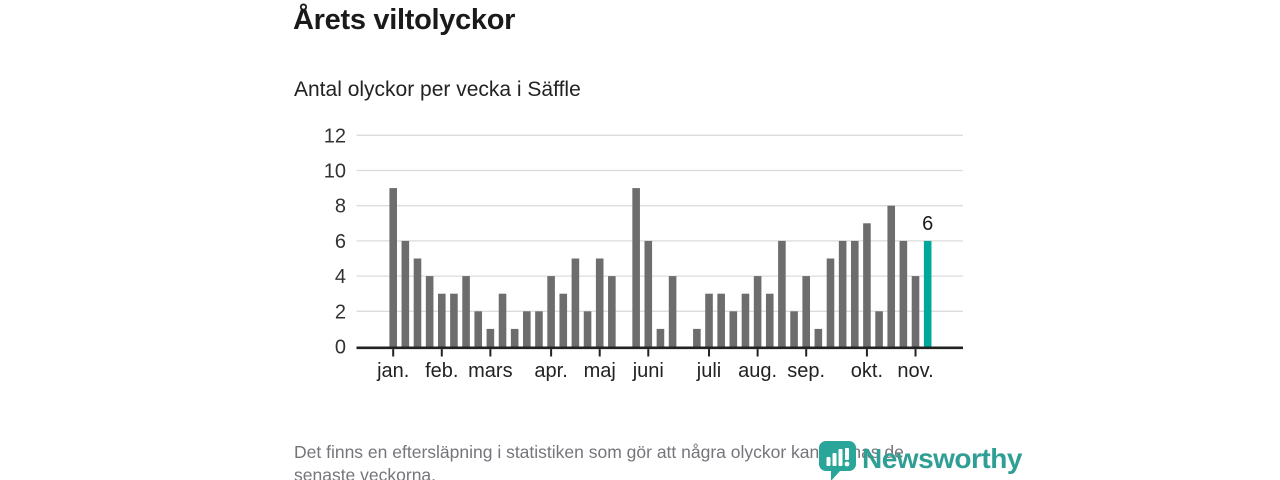 The height and width of the screenshot is (480, 1280). Describe the element at coordinates (927, 224) in the screenshot. I see `data-label-last-value: 6` at that location.